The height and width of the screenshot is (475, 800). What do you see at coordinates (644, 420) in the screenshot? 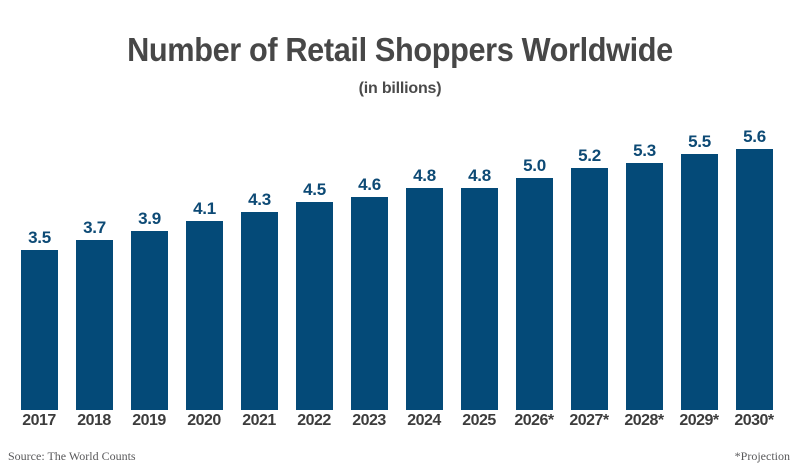
I see `x-axis-tick-label: 2028*` at bounding box center [644, 420].